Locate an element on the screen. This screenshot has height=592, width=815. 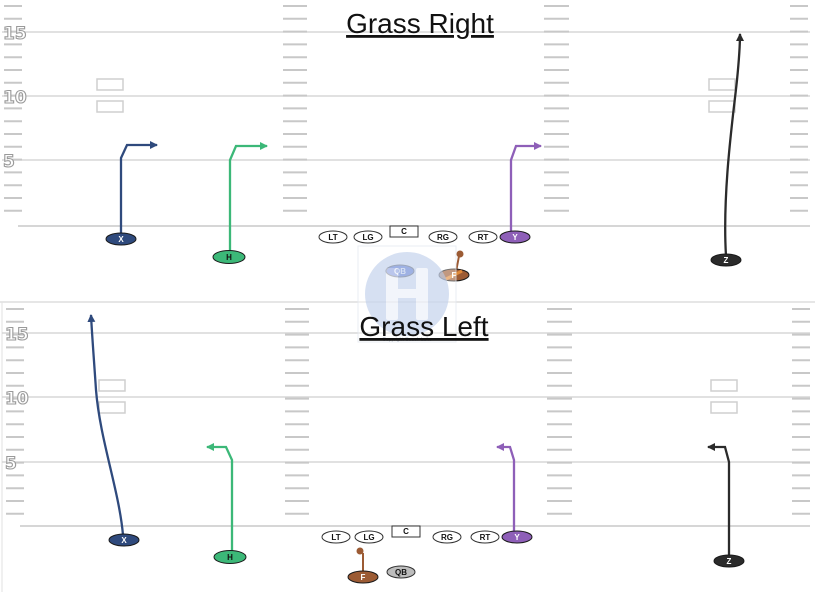
play-title: Grass Left is located at coordinates (423, 326).